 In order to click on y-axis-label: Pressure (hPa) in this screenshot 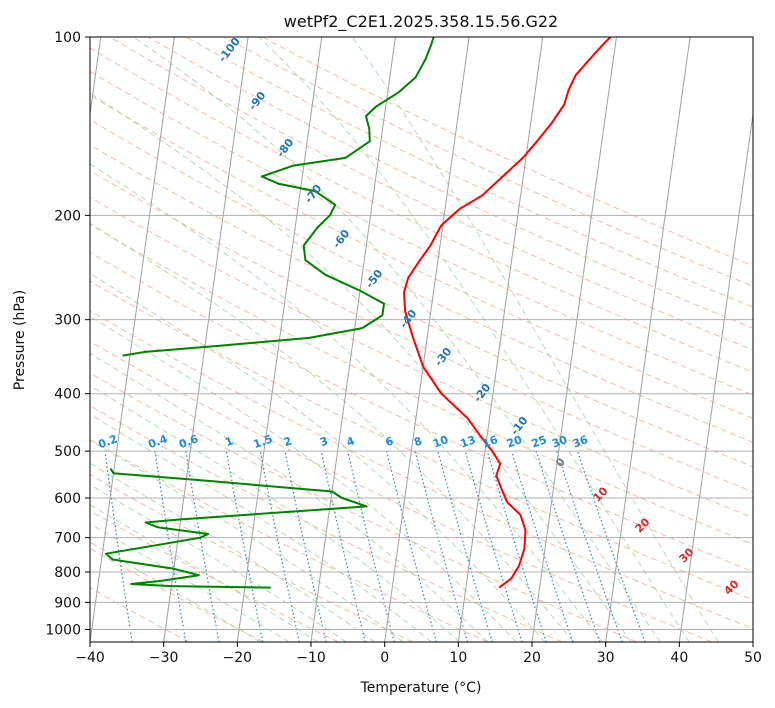, I will do `click(20, 340)`.